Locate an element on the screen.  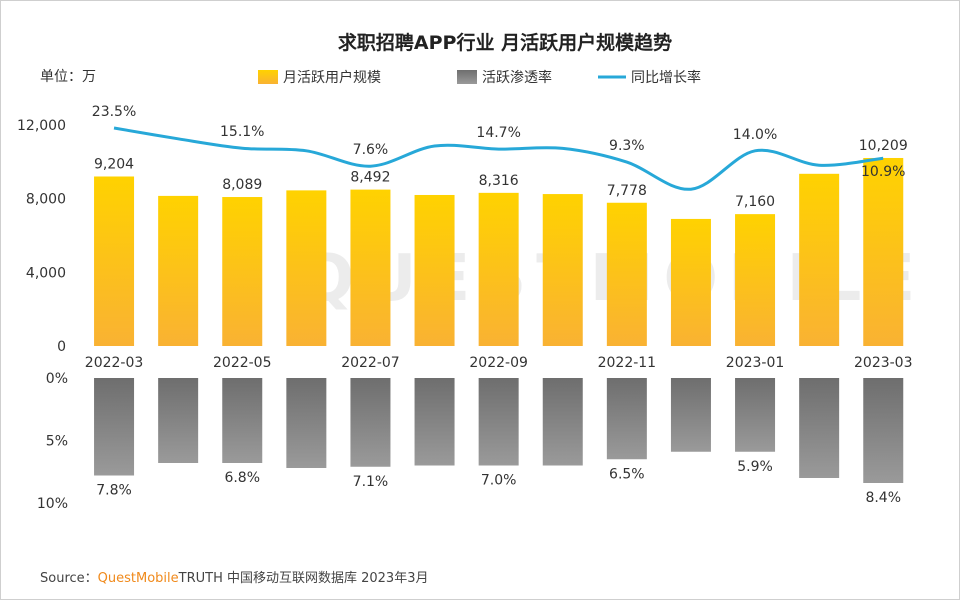
mau-value-label: 10,209 is located at coordinates (883, 146).